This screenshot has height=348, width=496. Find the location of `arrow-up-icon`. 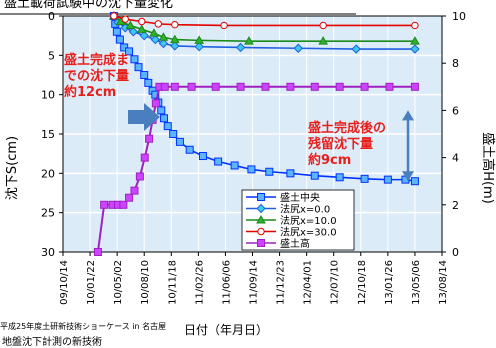

arrow-up-icon is located at coordinates (408, 115).